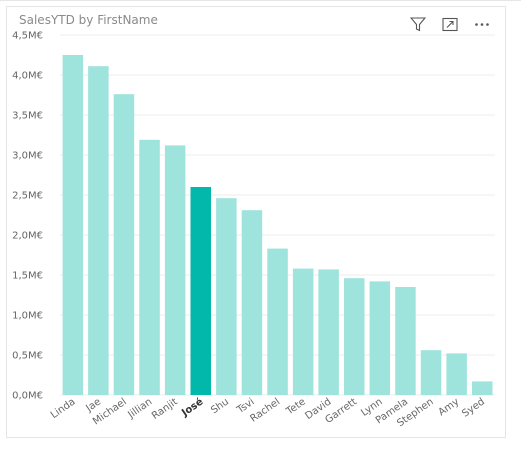  What do you see at coordinates (165, 409) in the screenshot?
I see `x-tick-label: Ranjit` at bounding box center [165, 409].